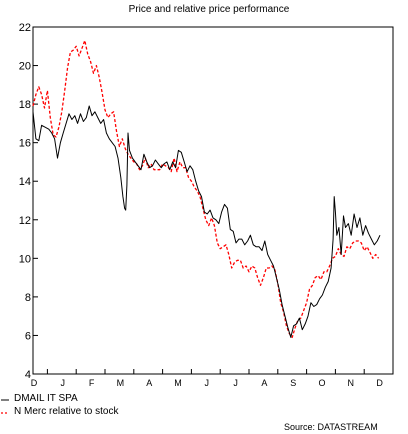 The width and height of the screenshot is (408, 434). What do you see at coordinates (25, 144) in the screenshot?
I see `y-tick-label: 16` at bounding box center [25, 144].